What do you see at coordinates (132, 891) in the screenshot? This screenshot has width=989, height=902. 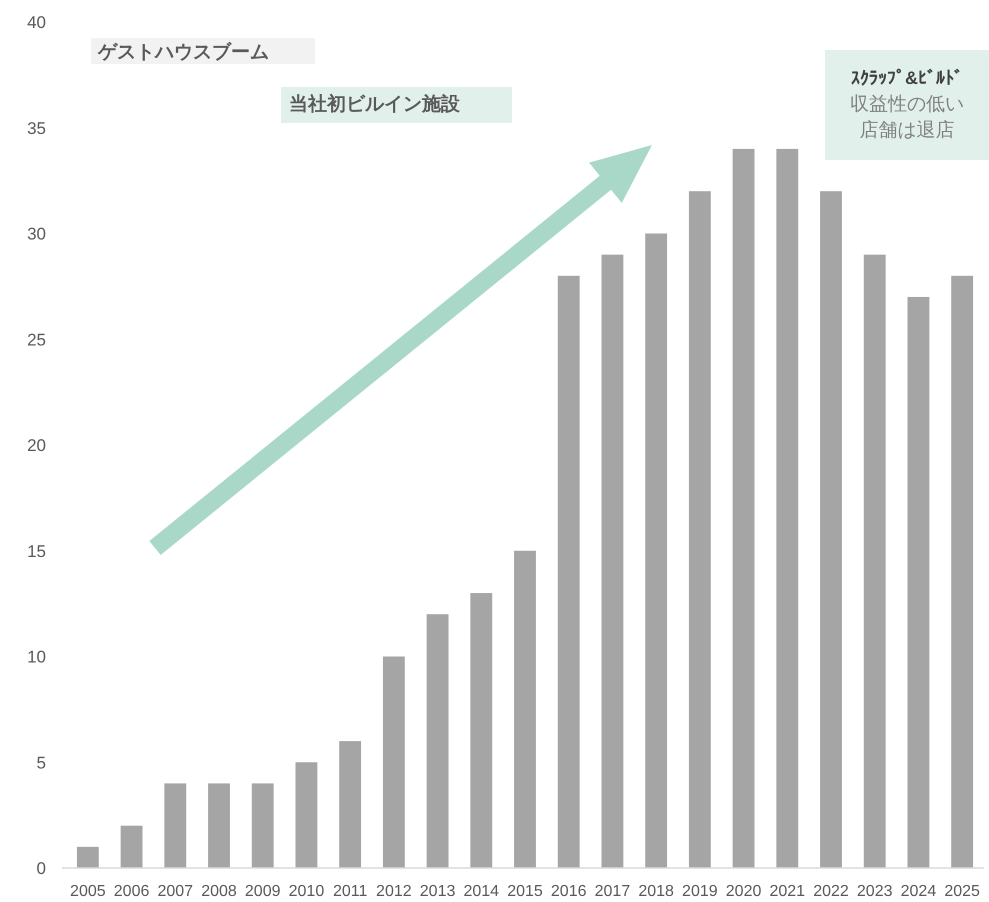 I see `x-tick-label: 2006` at bounding box center [132, 891].